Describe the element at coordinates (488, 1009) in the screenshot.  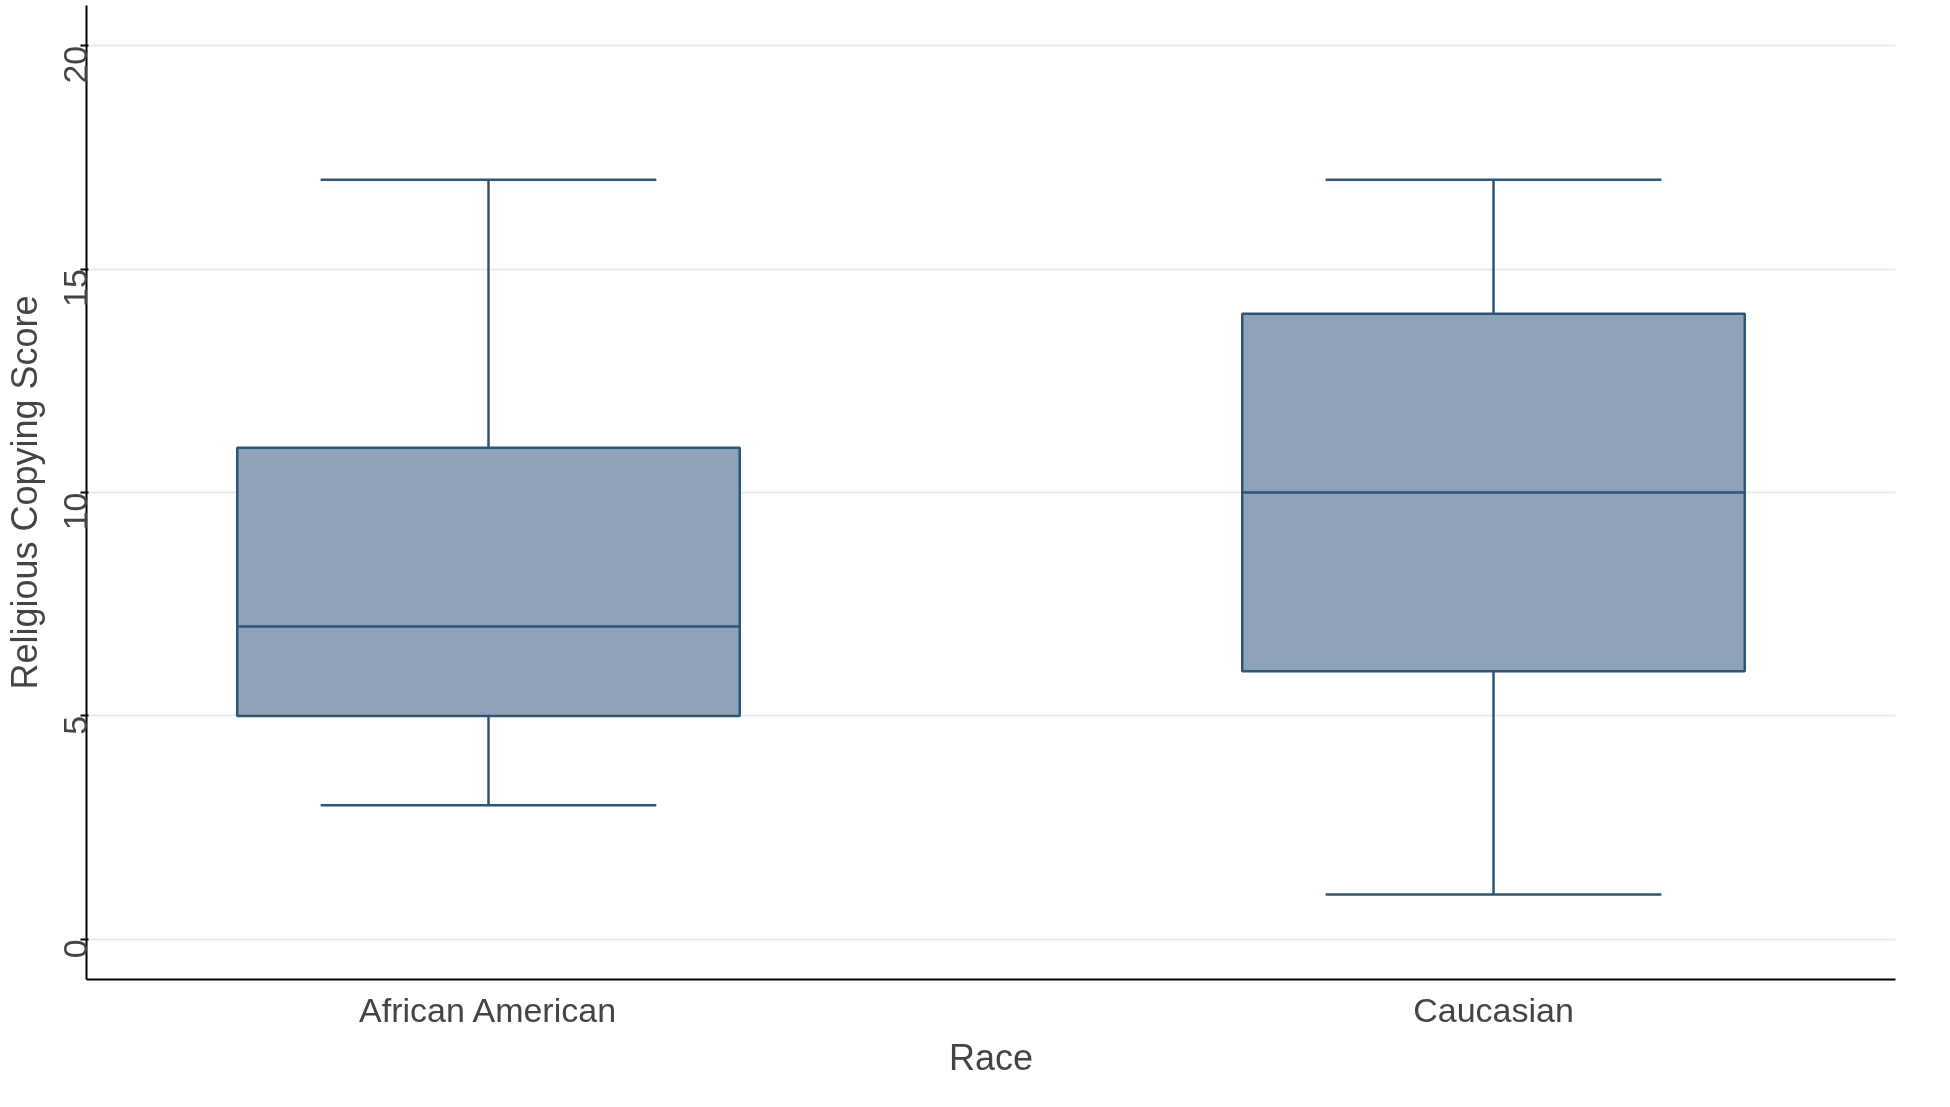
I see `x-tick-label: African American` at that location.